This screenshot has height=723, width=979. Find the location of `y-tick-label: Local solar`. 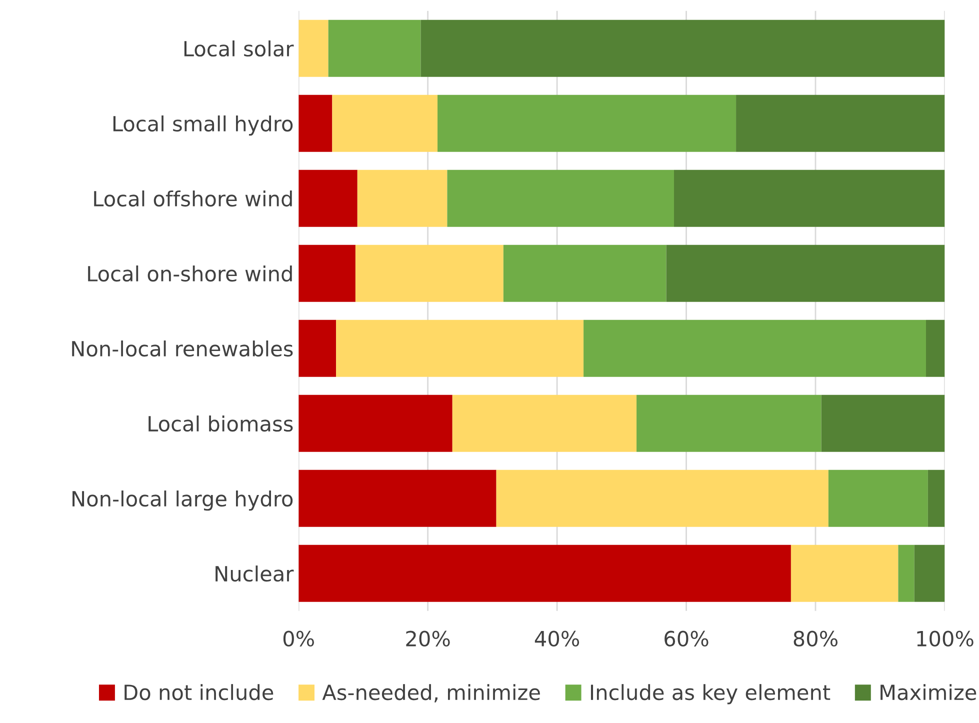

y-tick-label: Local solar is located at coordinates (239, 48).